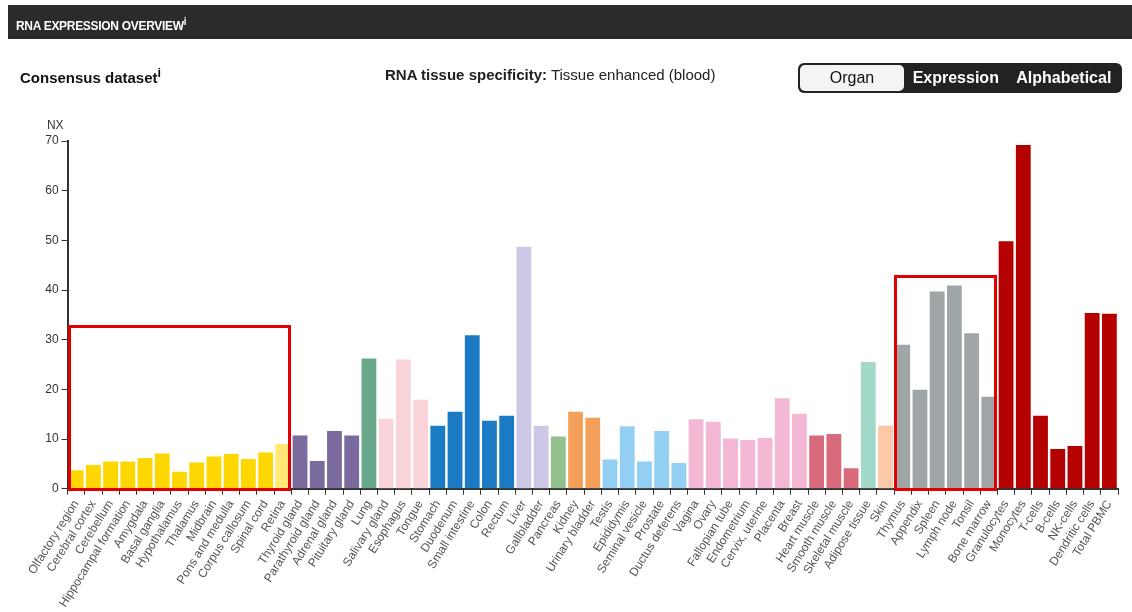  Describe the element at coordinates (55, 488) in the screenshot. I see `y-tick-label: 0` at that location.